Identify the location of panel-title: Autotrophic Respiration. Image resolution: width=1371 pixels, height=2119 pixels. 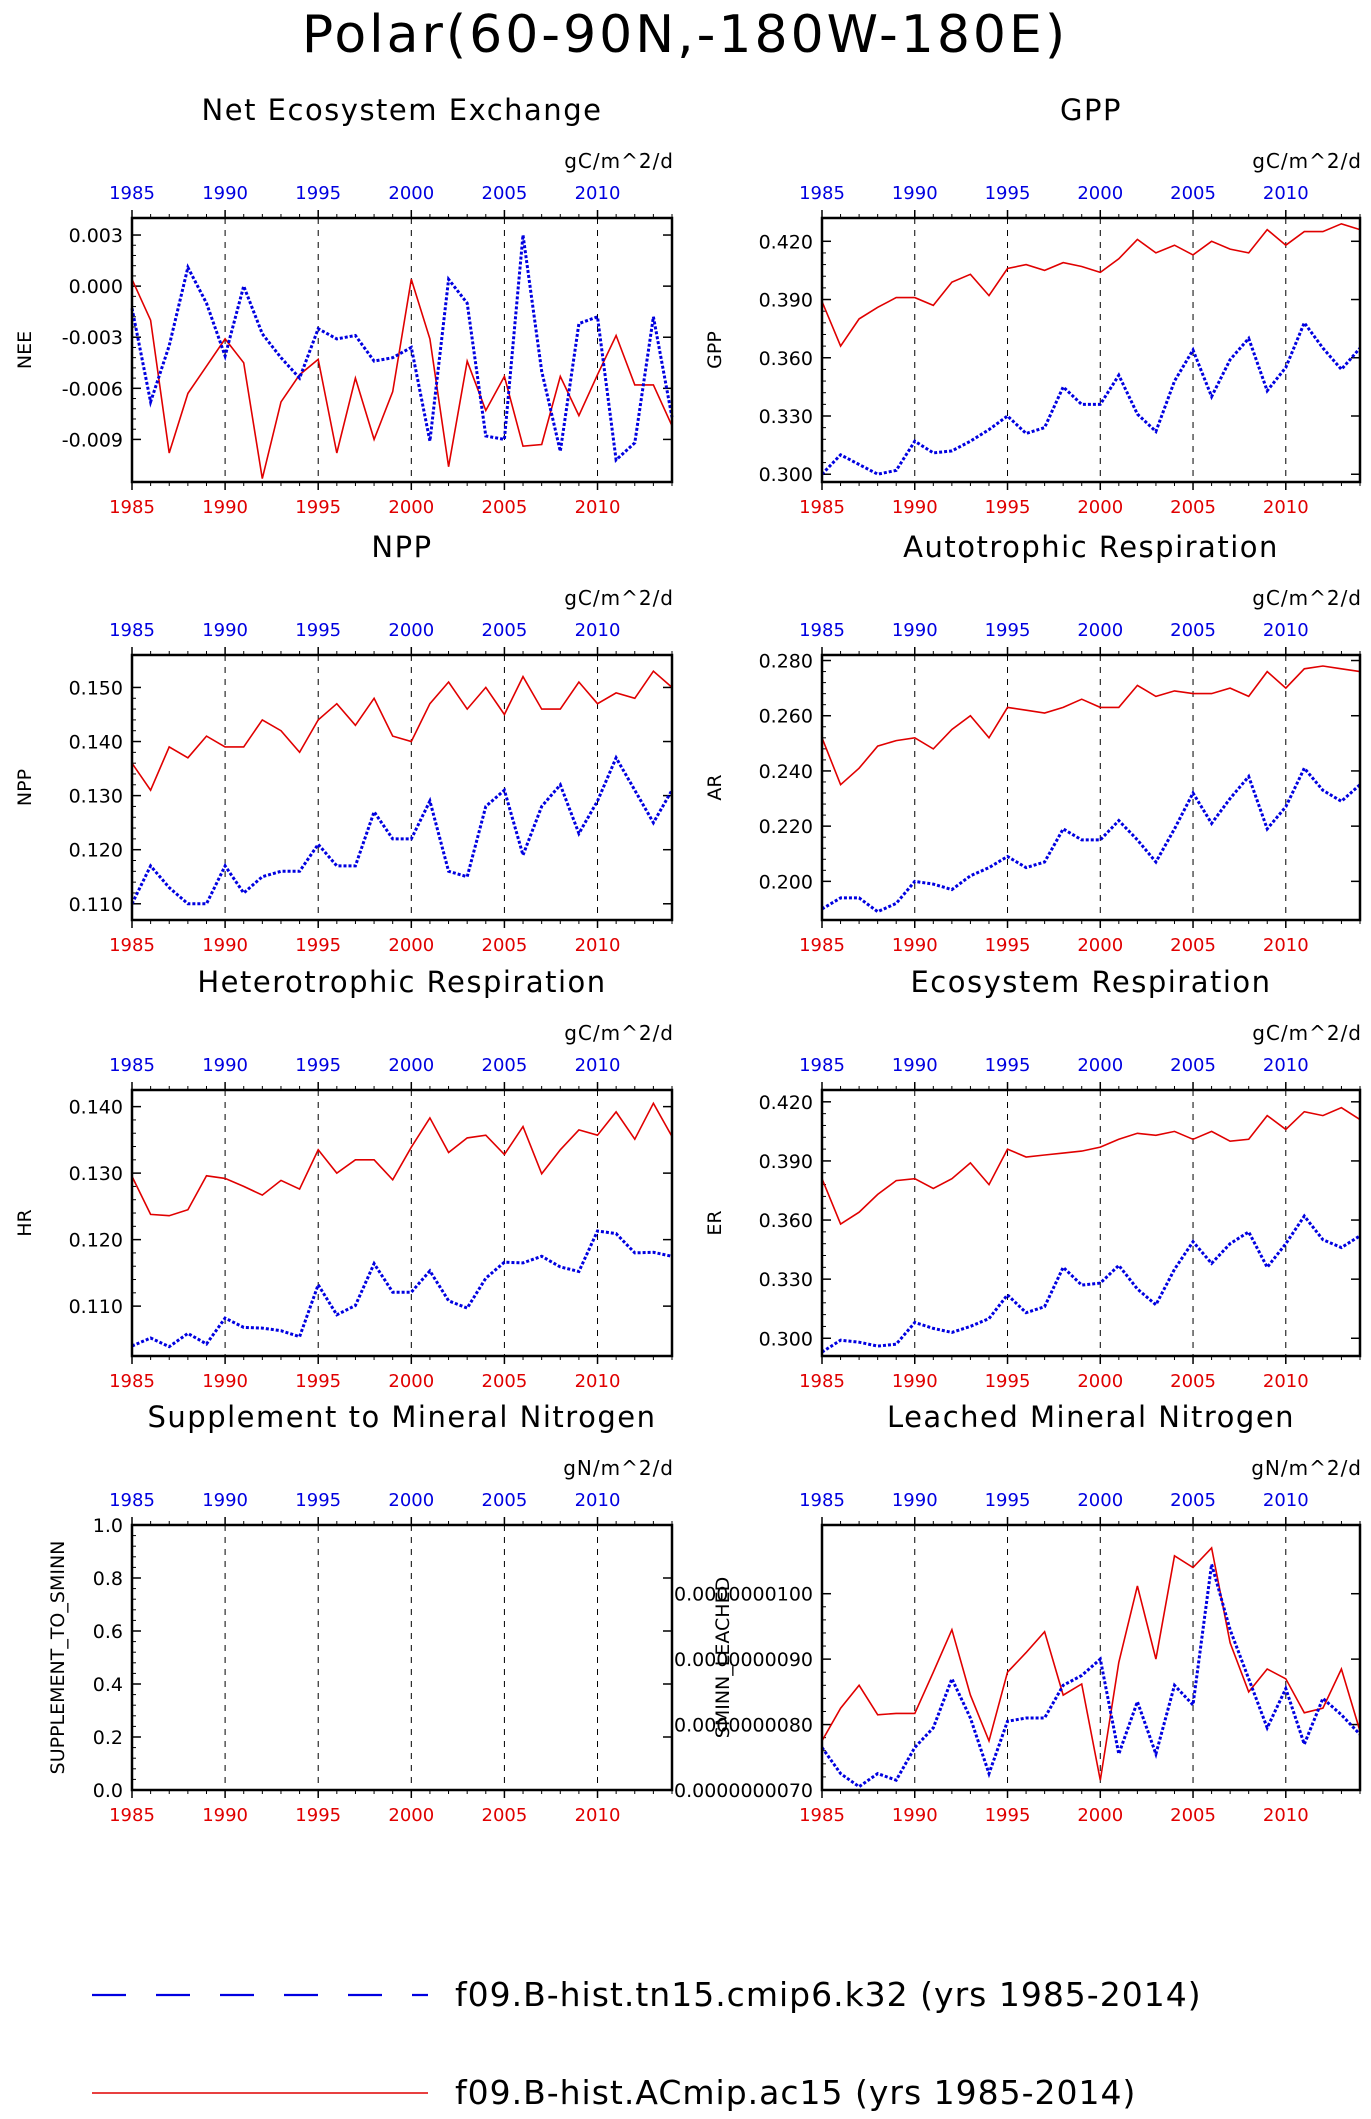
(1091, 547).